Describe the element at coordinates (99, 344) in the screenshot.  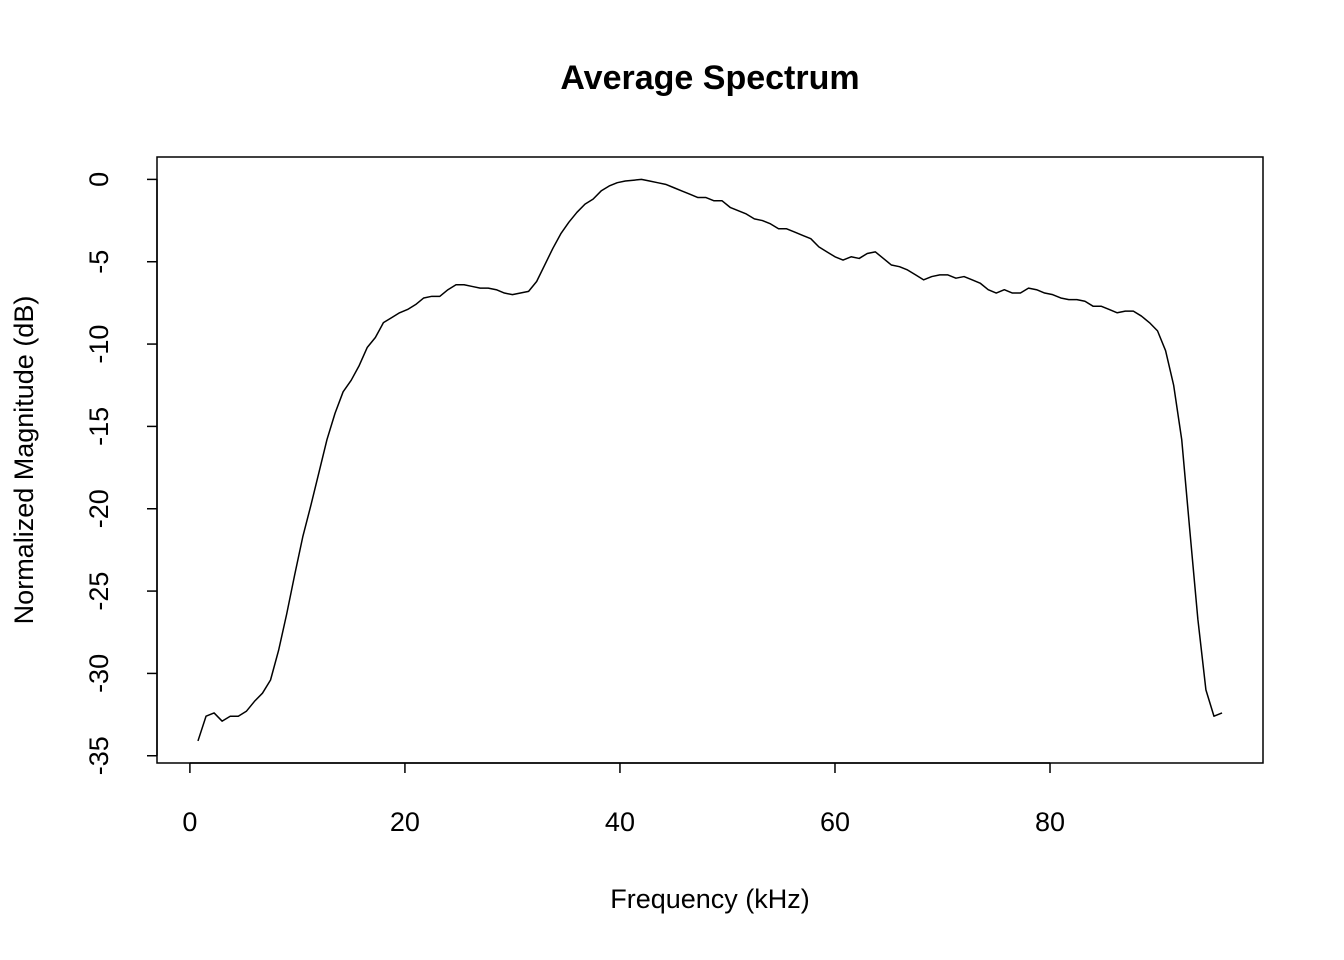
I see `y-tick-label: -10` at that location.